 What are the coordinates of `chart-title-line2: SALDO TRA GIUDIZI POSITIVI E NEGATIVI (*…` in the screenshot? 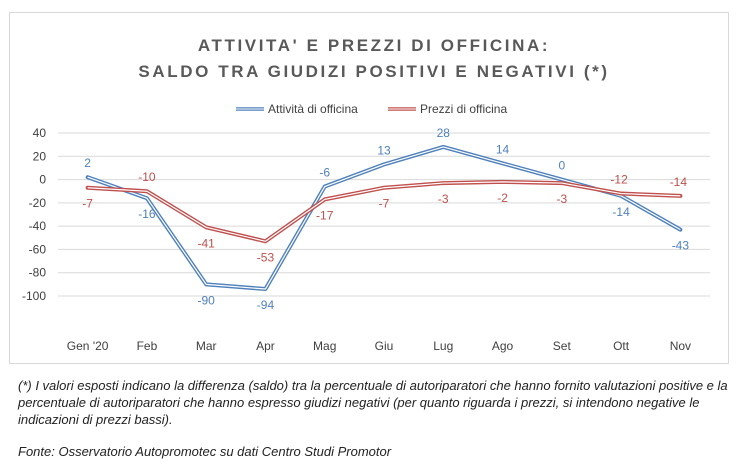 It's located at (374, 71).